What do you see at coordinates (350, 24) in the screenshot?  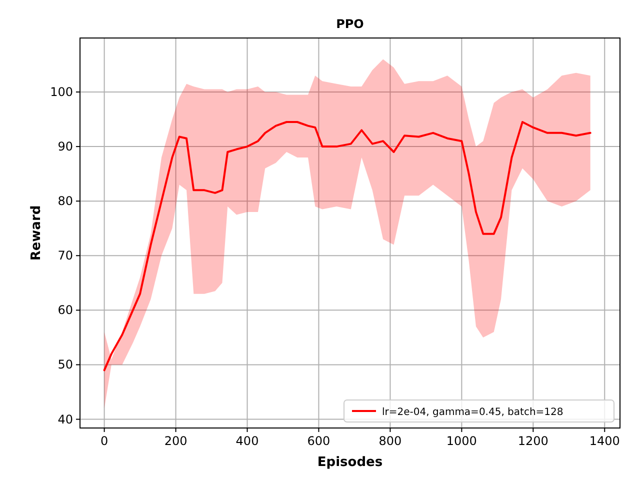 I see `chart-title: PPO` at bounding box center [350, 24].